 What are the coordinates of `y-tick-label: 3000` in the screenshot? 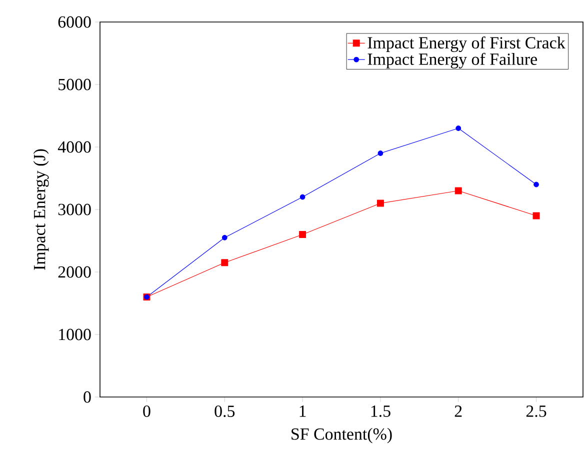 It's located at (74, 210).